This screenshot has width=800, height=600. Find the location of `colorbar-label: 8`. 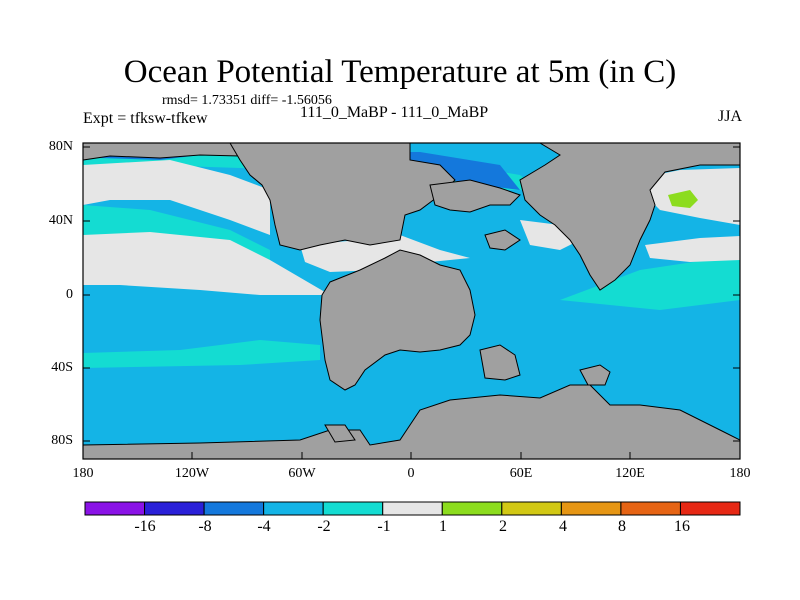

colorbar-label: 8 is located at coordinates (622, 526).